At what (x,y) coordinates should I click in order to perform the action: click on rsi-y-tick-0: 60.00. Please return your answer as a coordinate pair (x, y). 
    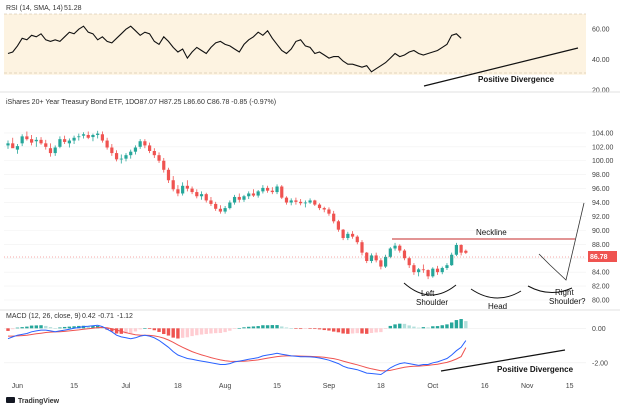
    Looking at the image, I should click on (601, 30).